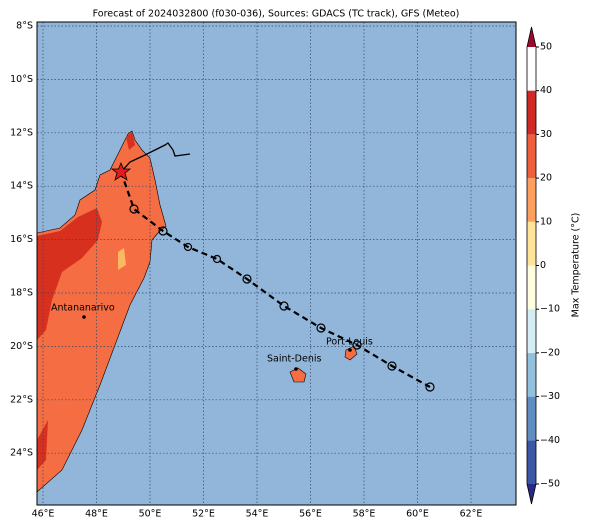 This screenshot has height=532, width=591. Describe the element at coordinates (203, 514) in the screenshot. I see `lon-label: 52°E` at that location.